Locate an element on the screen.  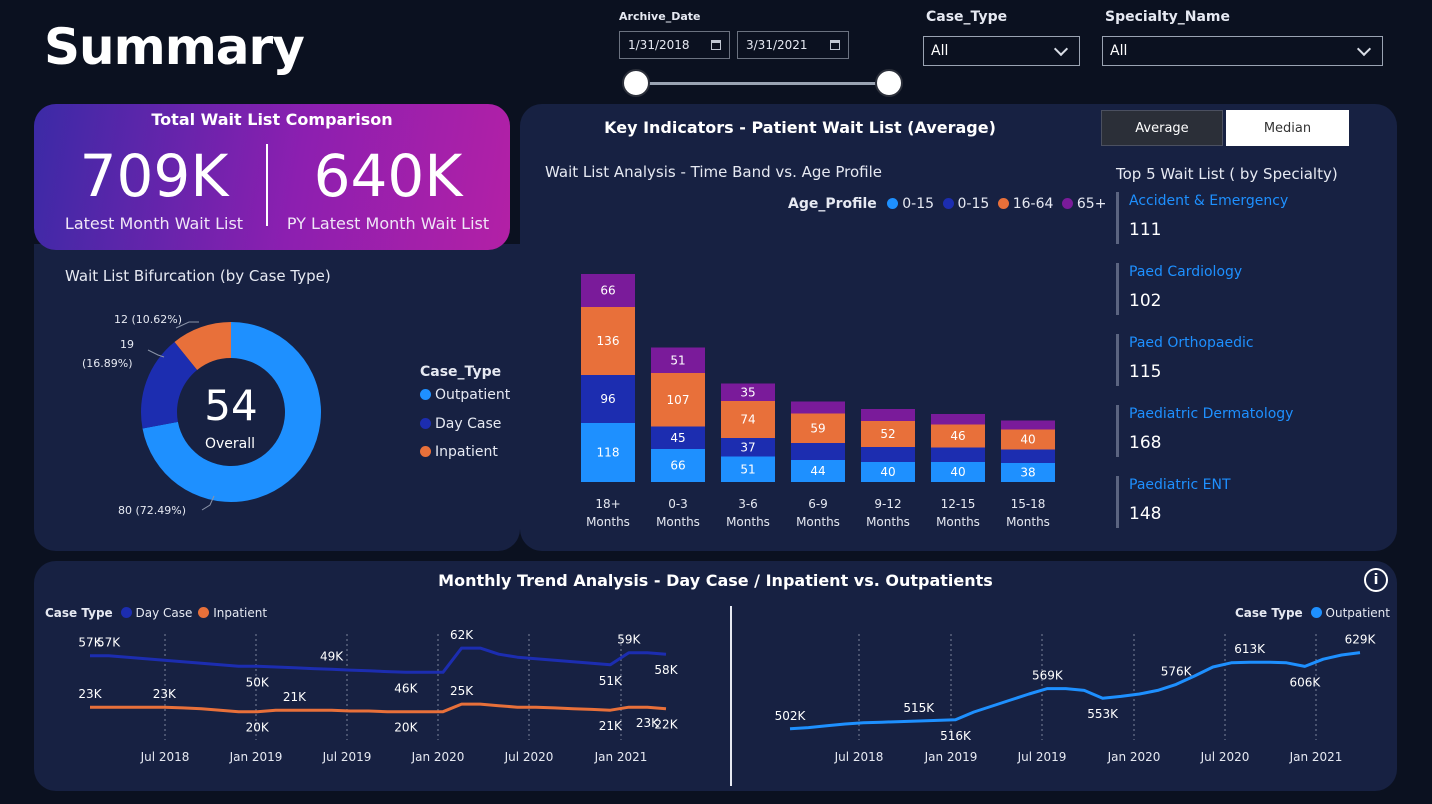
specialty-dropdown: All is located at coordinates (1242, 51).